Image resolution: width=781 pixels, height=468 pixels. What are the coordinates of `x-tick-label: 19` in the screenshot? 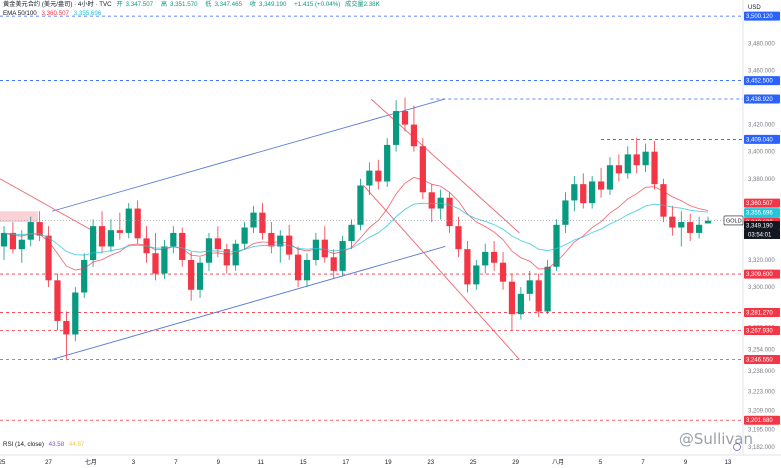 It's located at (388, 463).